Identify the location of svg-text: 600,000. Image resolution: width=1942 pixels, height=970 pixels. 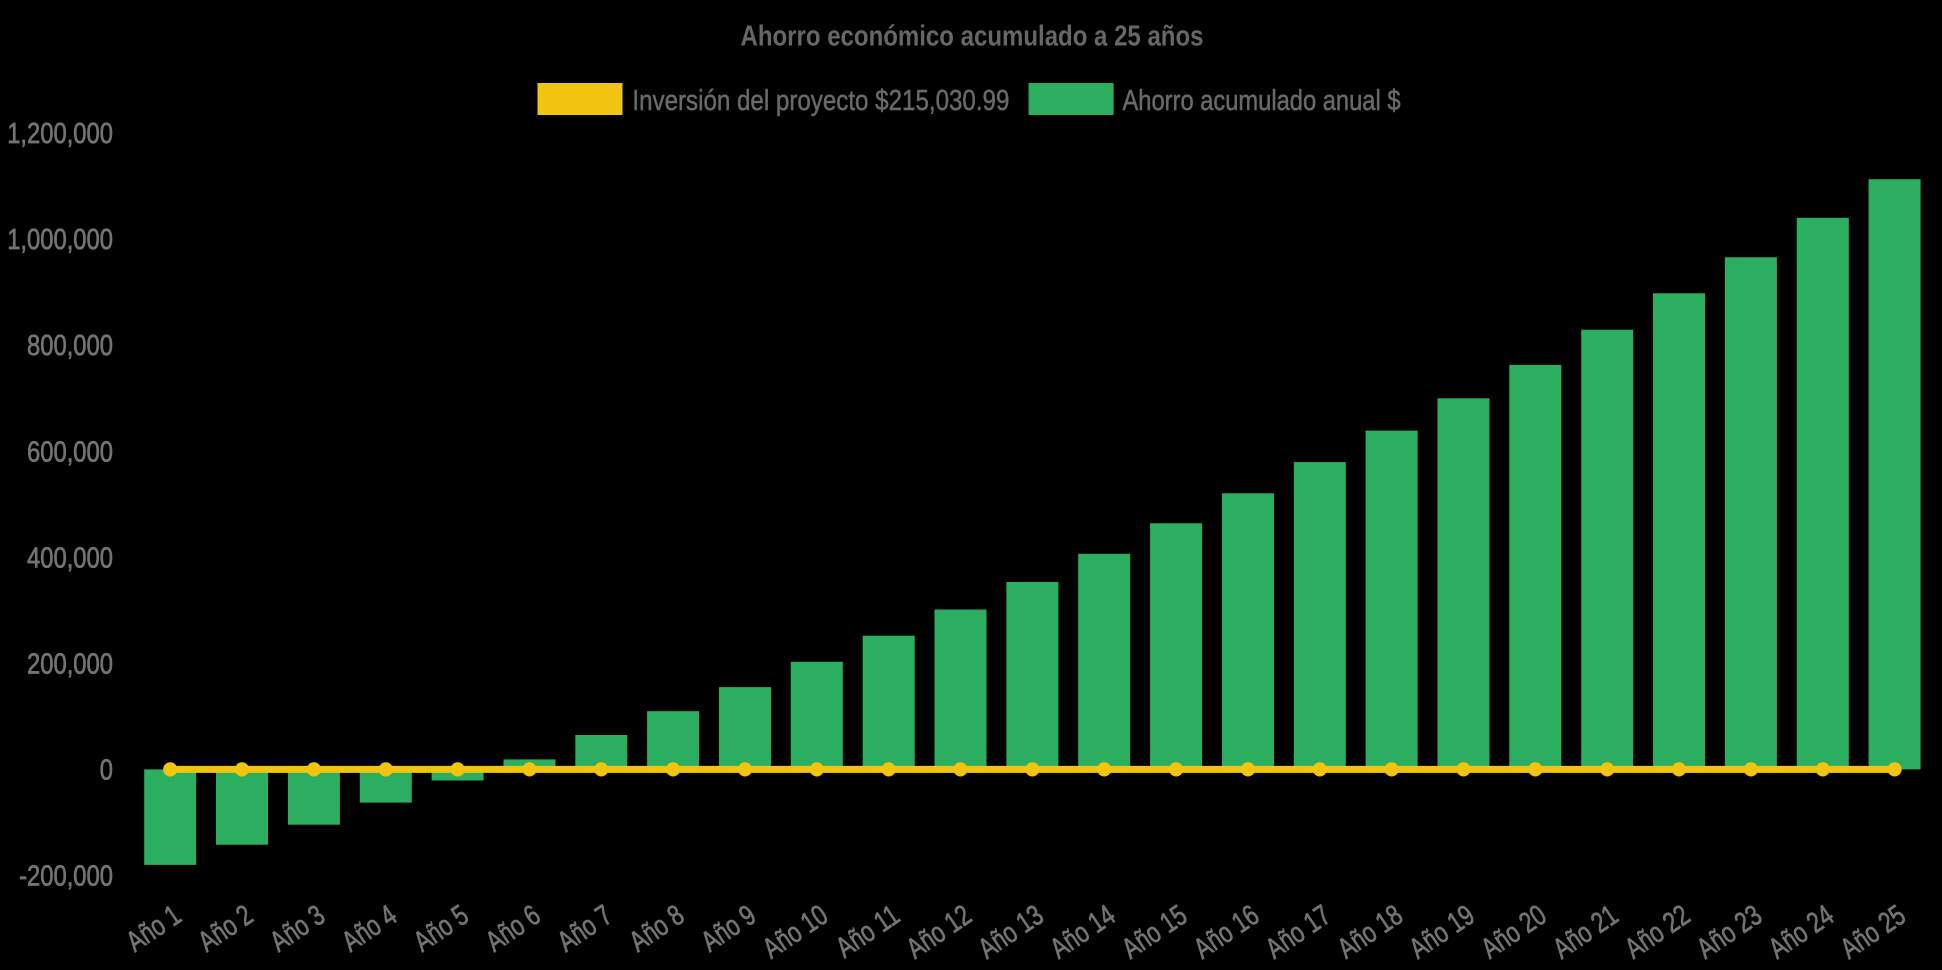
(70, 452).